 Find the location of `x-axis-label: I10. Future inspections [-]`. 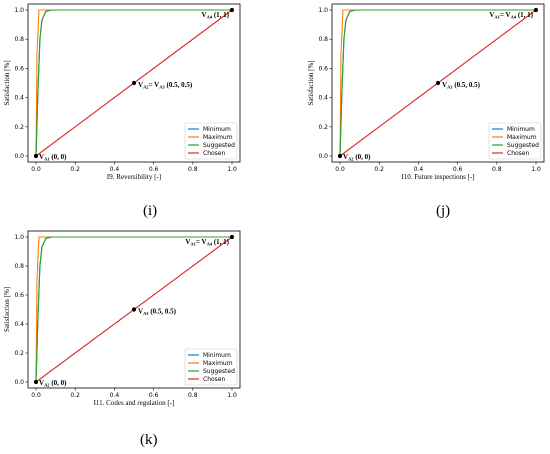

x-axis-label: I10. Future inspections [-] is located at coordinates (437, 177).